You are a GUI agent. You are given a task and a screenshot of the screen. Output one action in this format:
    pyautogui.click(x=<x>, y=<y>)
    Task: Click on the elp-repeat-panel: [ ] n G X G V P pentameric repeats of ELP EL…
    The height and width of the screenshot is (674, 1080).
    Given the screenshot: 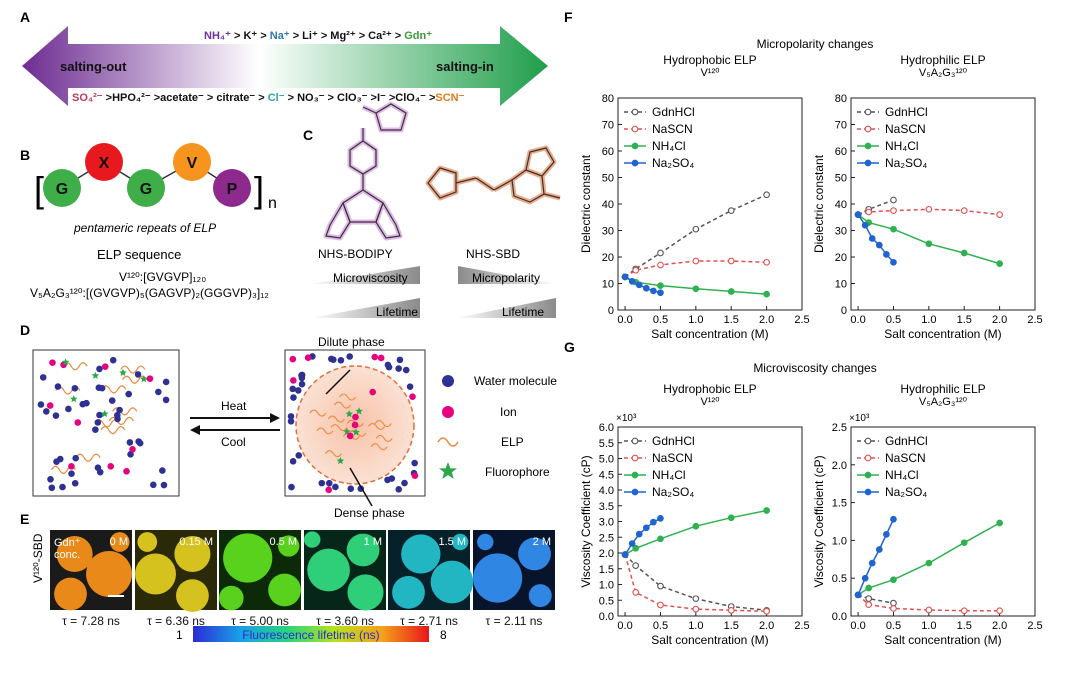 What is the action you would take?
    pyautogui.click(x=153, y=221)
    